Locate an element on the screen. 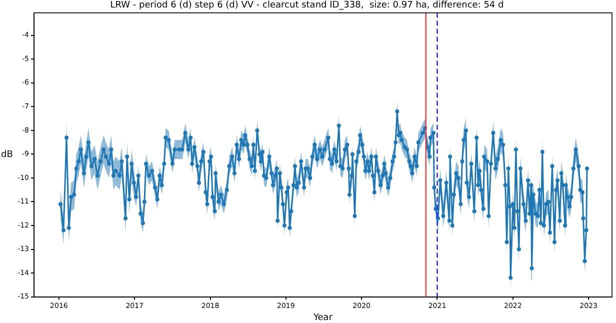 The width and height of the screenshot is (616, 323). y-axis-title: dB is located at coordinates (7, 155).